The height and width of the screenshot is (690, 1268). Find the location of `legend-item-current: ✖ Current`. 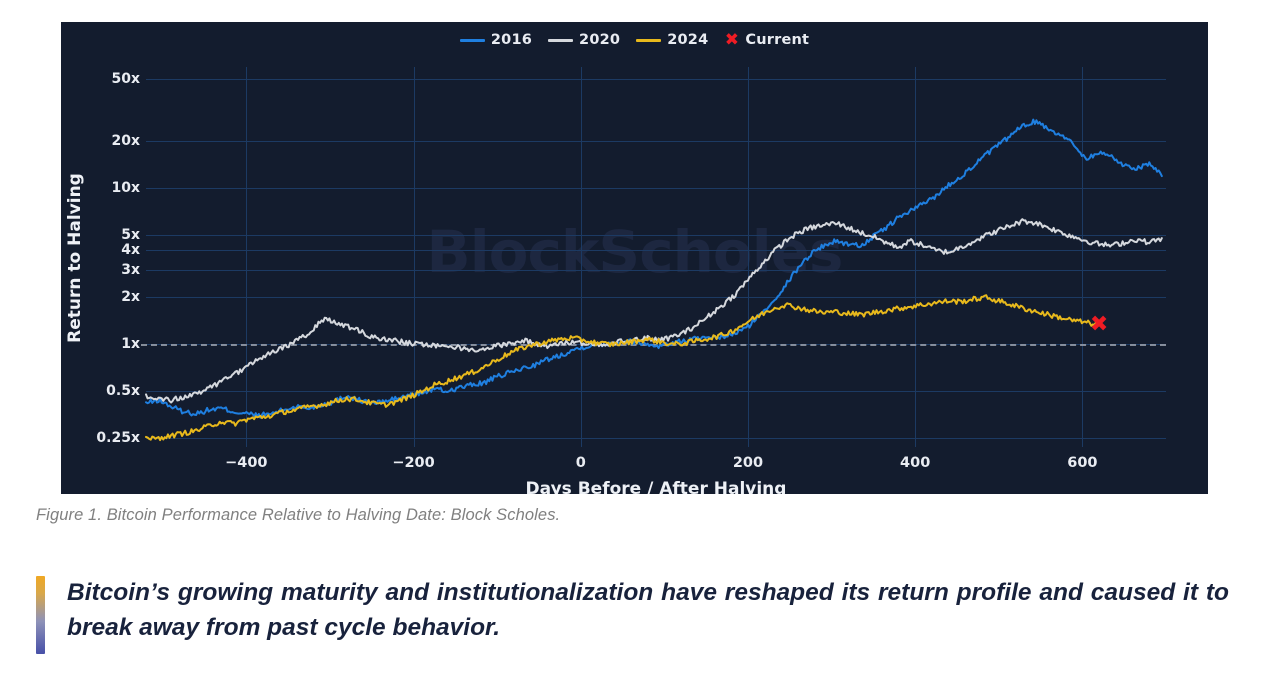

legend-item-current: ✖ Current is located at coordinates (767, 39).